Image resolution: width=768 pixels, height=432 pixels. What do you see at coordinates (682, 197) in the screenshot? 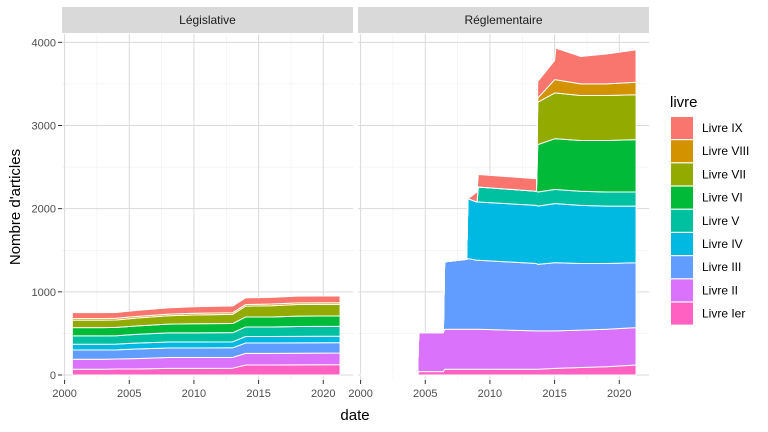
I see `legend-key-livre-vi` at bounding box center [682, 197].